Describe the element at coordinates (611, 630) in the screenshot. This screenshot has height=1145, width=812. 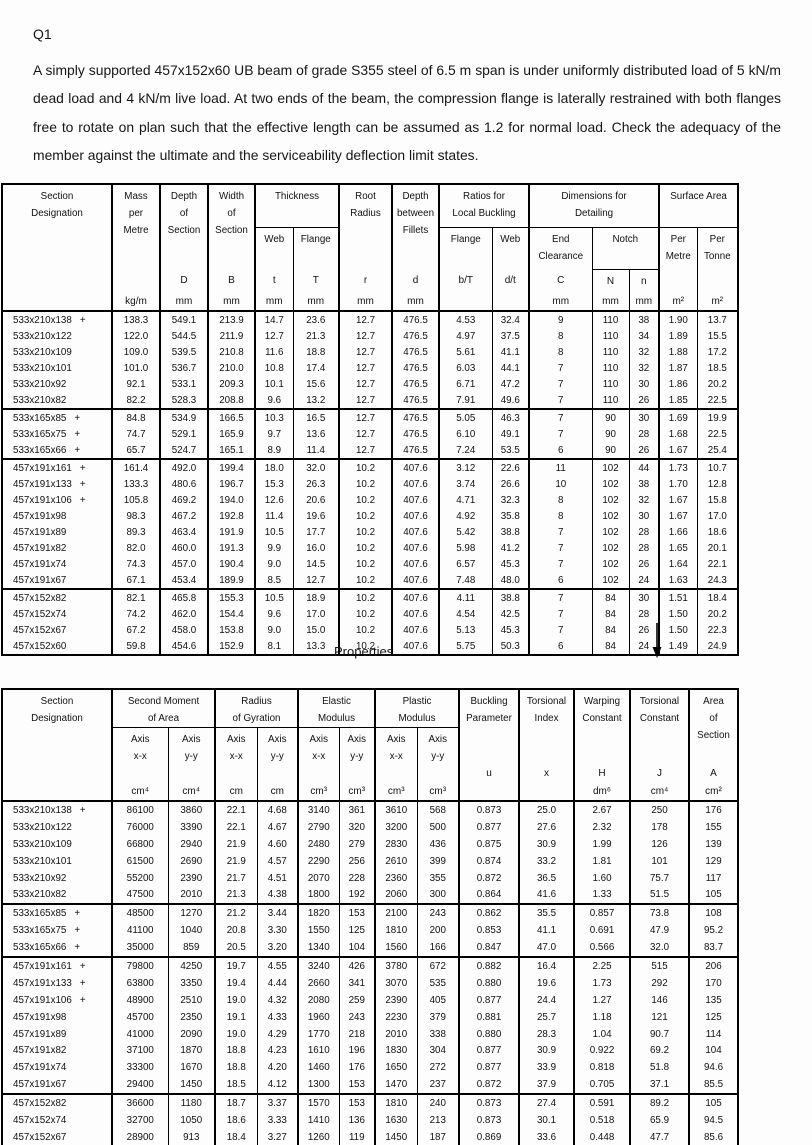
I see `table-cell: 84` at that location.